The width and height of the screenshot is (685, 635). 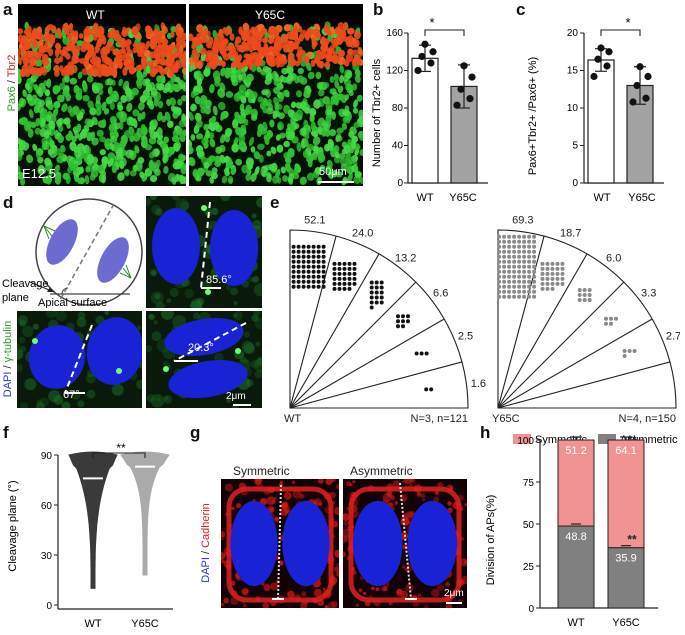 I want to click on micrograph-d2-canvas, so click(x=79, y=359).